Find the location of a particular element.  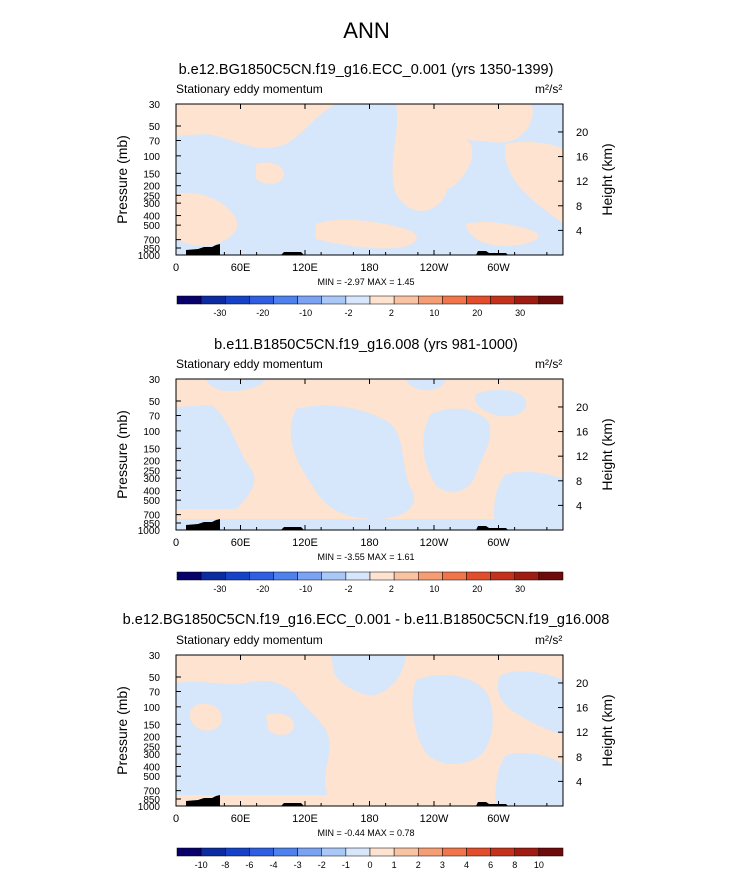

colorbar-label: 20 is located at coordinates (477, 589).